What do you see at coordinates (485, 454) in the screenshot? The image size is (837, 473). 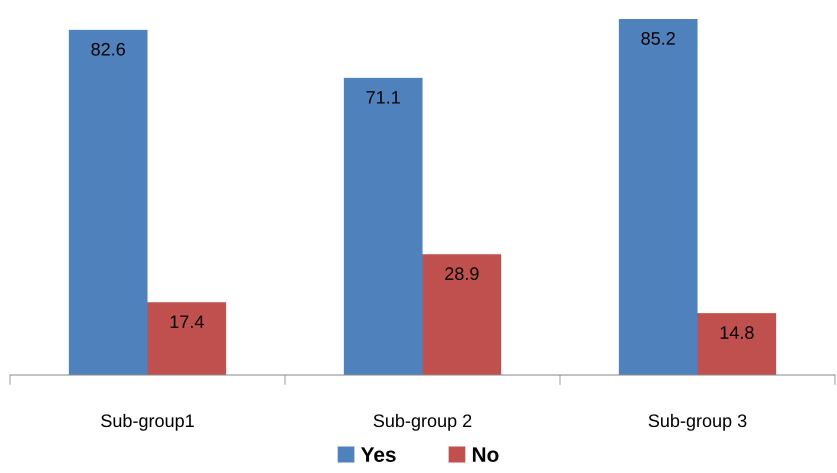 I see `legend-label: No` at bounding box center [485, 454].